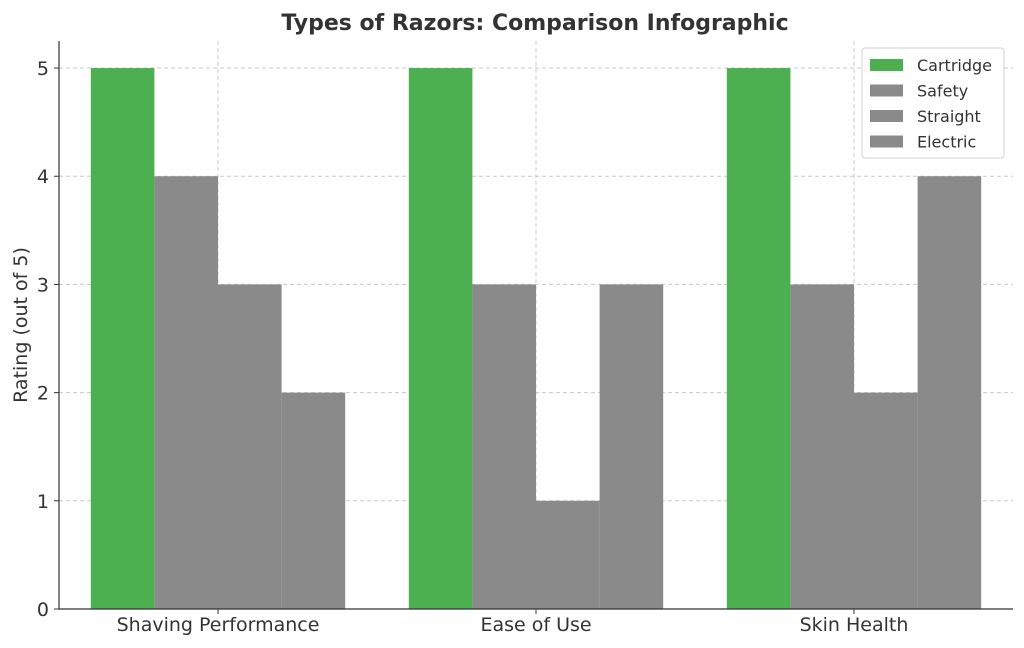 The height and width of the screenshot is (648, 1024). I want to click on x-tick-label: Skin Health, so click(854, 625).